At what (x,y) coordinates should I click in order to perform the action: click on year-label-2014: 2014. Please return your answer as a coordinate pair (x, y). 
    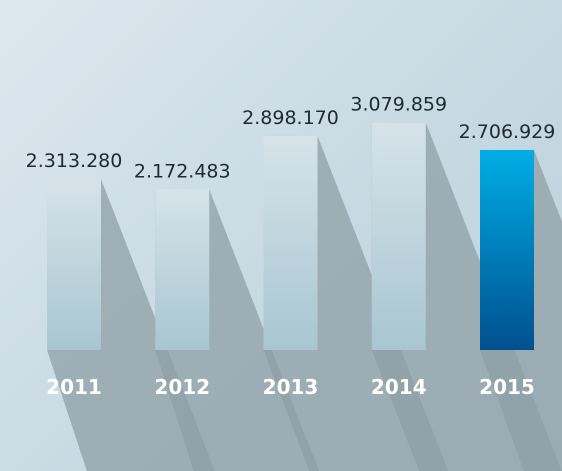
    Looking at the image, I should click on (399, 387).